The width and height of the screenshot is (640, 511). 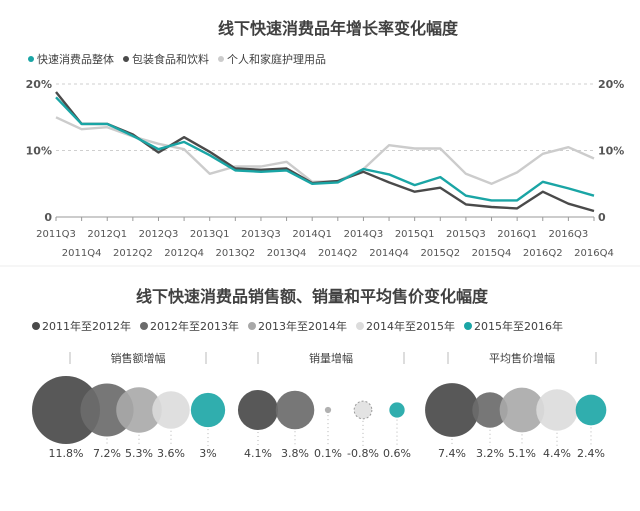 What do you see at coordinates (107, 453) in the screenshot?
I see `bubble-value-label: 7.2%` at bounding box center [107, 453].